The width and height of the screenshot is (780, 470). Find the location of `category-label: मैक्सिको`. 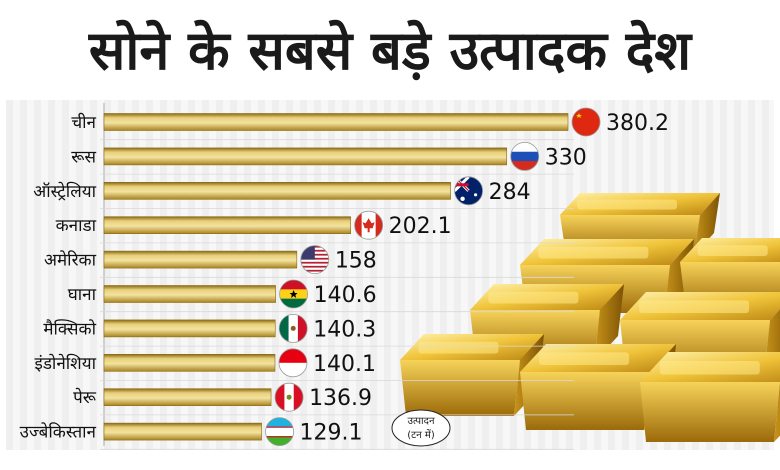

category-label: मैक्सिको is located at coordinates (69, 328).